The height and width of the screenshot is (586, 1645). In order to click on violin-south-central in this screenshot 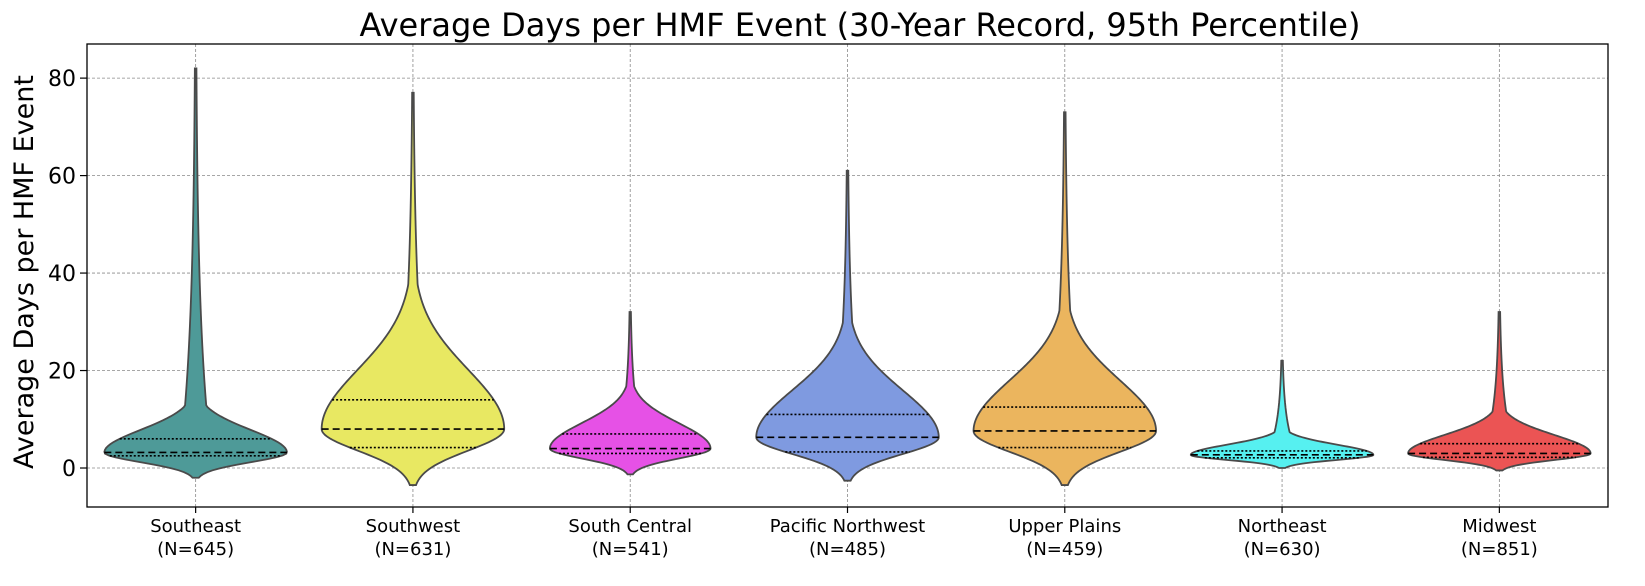, I will do `click(630, 393)`.